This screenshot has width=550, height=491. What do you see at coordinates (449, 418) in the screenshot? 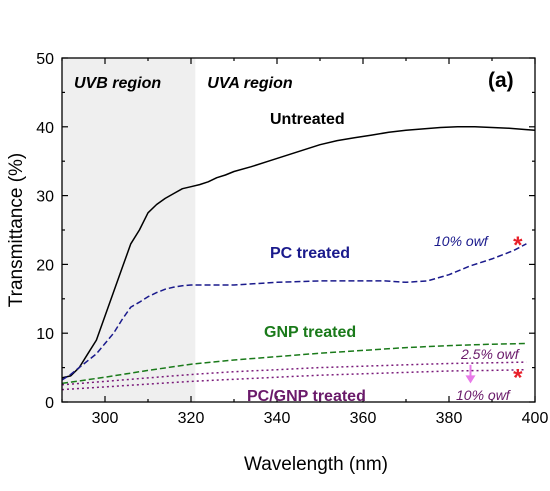
I see `x-tick-label: 380` at bounding box center [449, 418].